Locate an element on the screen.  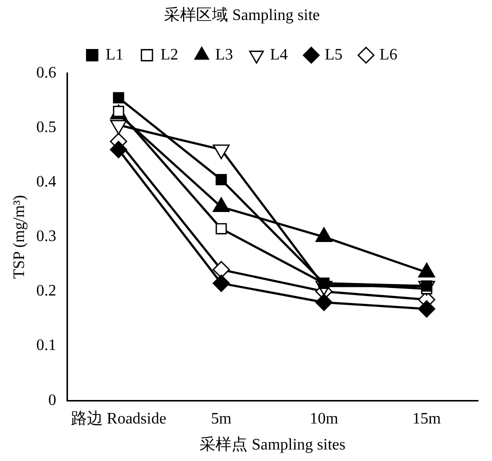
legend-label: L6 is located at coordinates (389, 55).